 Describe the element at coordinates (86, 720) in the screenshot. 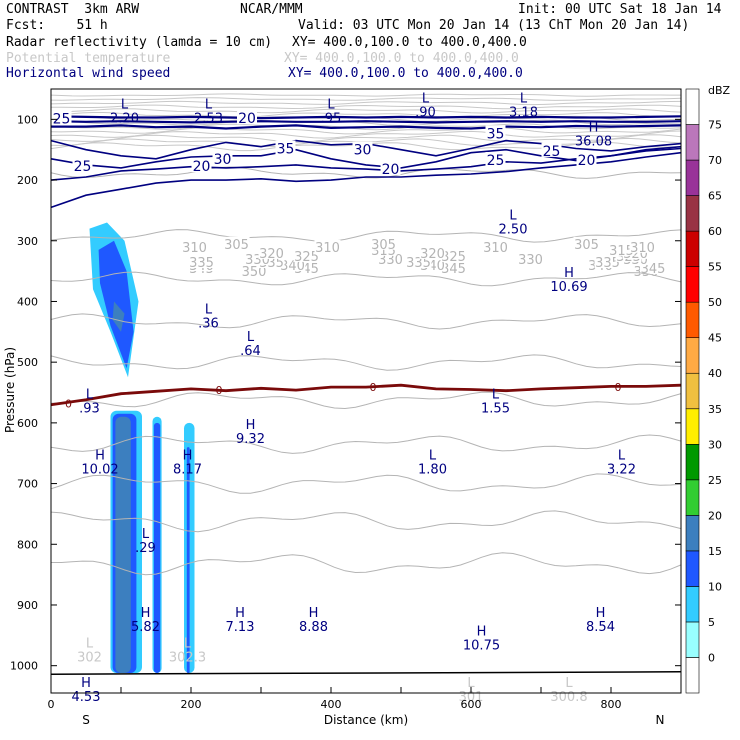

I see `south-label: S` at that location.